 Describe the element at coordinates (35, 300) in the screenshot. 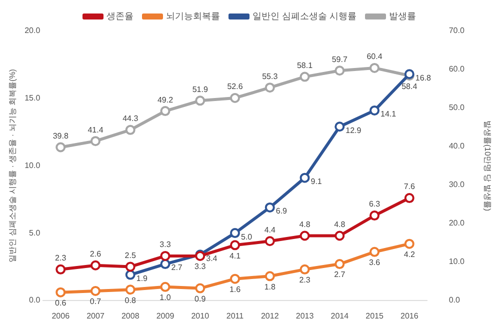

I see `y-tick-label: 0.0` at that location.